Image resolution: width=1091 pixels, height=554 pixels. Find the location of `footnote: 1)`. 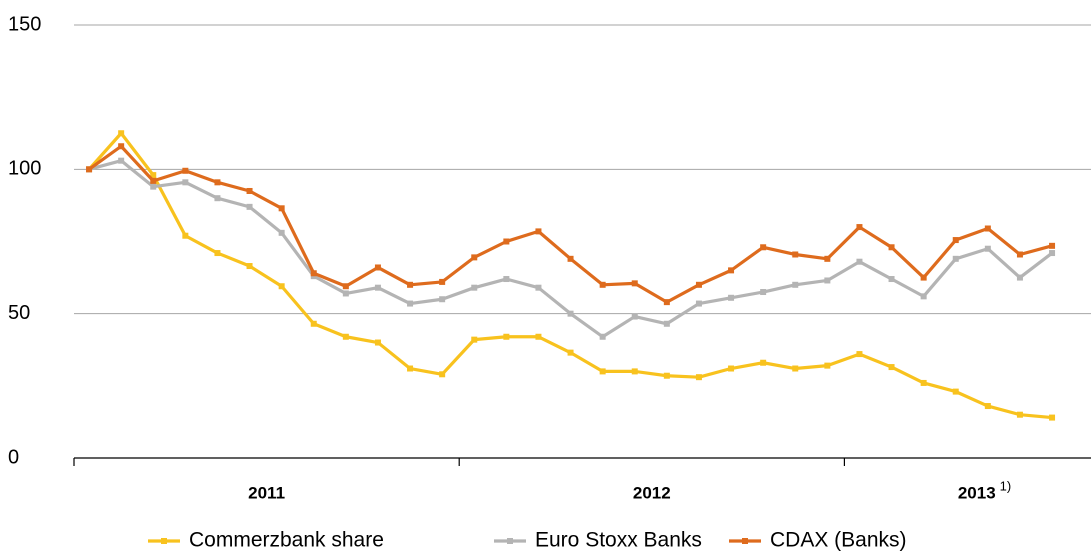

footnote: 1) is located at coordinates (1006, 485).